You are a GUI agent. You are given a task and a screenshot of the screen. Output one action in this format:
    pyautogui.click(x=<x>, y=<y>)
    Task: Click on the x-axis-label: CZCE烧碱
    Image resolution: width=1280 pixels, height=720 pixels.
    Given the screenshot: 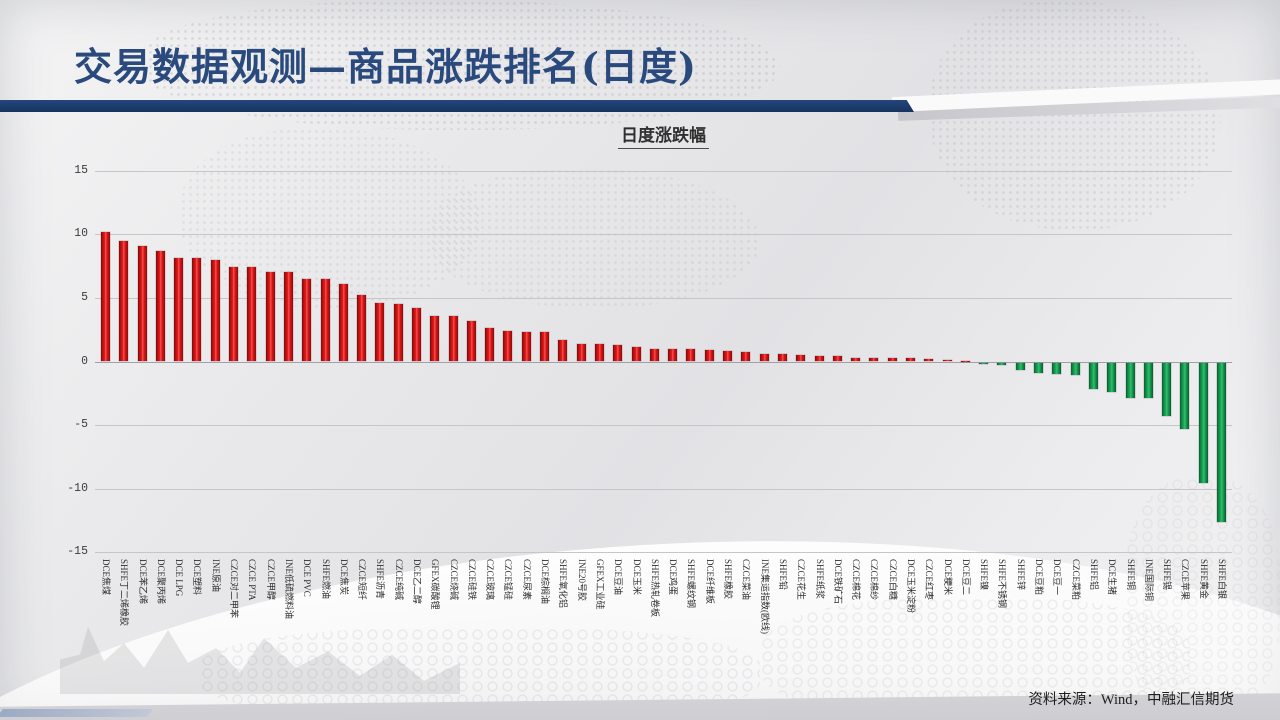 What is the action you would take?
    pyautogui.click(x=453, y=580)
    